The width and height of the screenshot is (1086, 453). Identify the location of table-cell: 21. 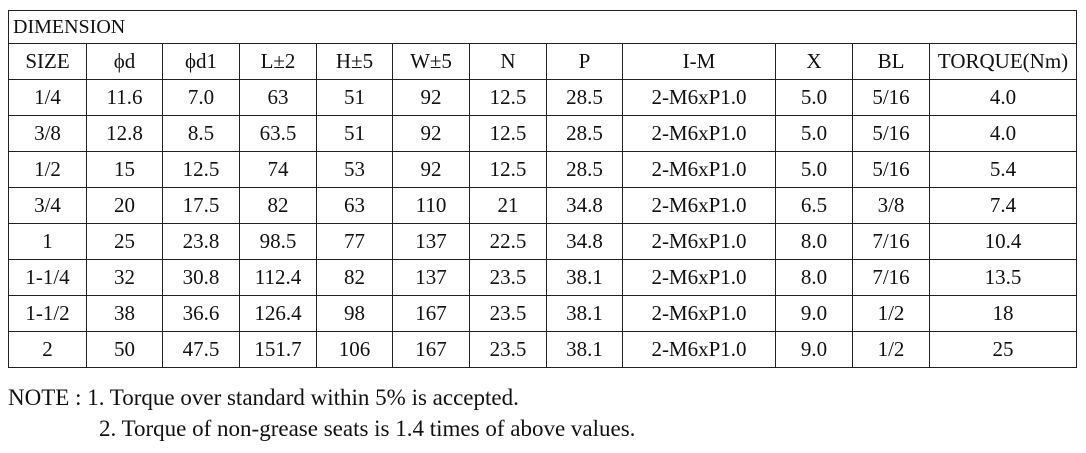
(508, 205).